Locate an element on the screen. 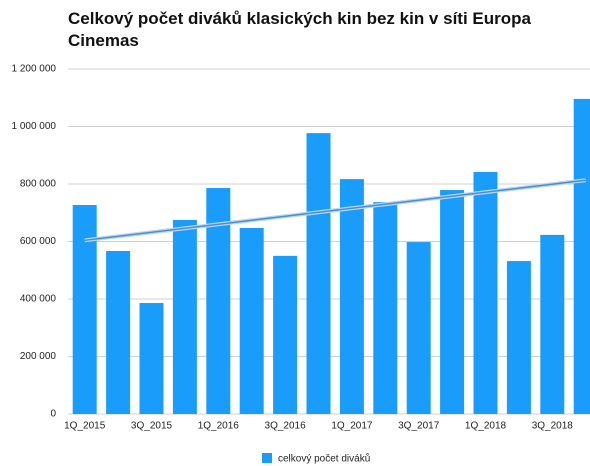 The width and height of the screenshot is (590, 466). y-tick-label: 1 000 000 is located at coordinates (34, 126).